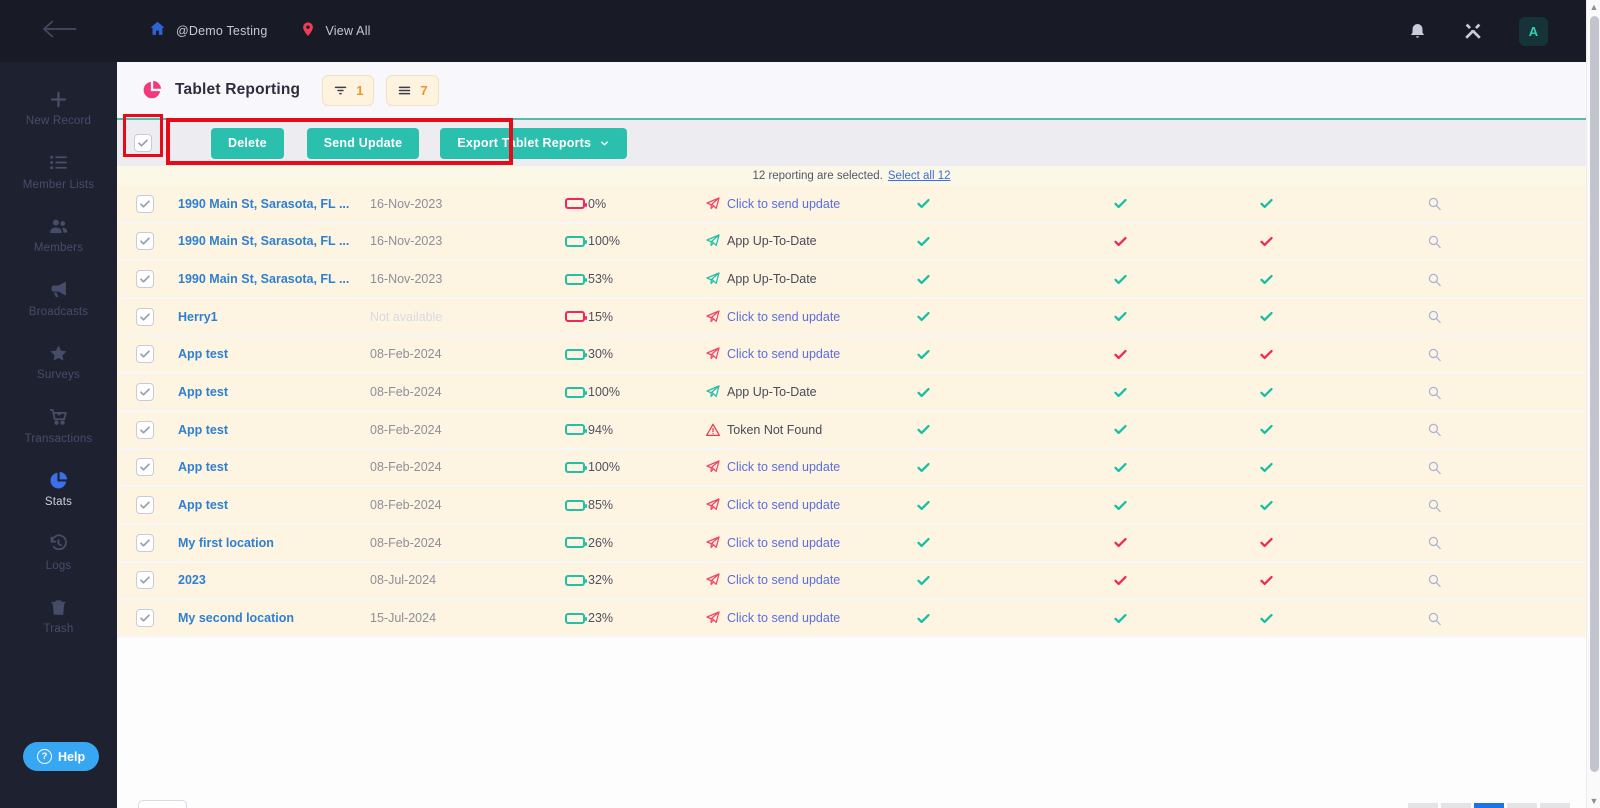 This screenshot has height=808, width=1600. What do you see at coordinates (208, 31) in the screenshot?
I see `workspace-home: @Demo Testing` at bounding box center [208, 31].